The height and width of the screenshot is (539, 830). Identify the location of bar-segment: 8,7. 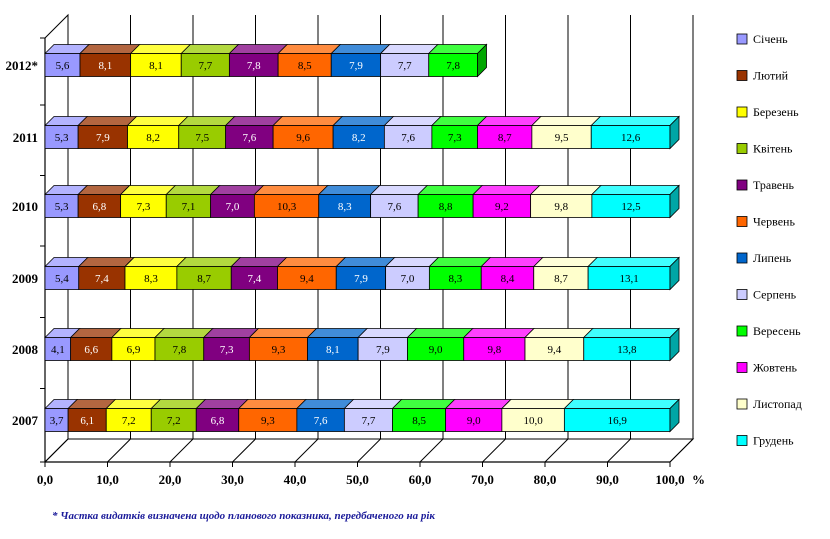
(509, 132).